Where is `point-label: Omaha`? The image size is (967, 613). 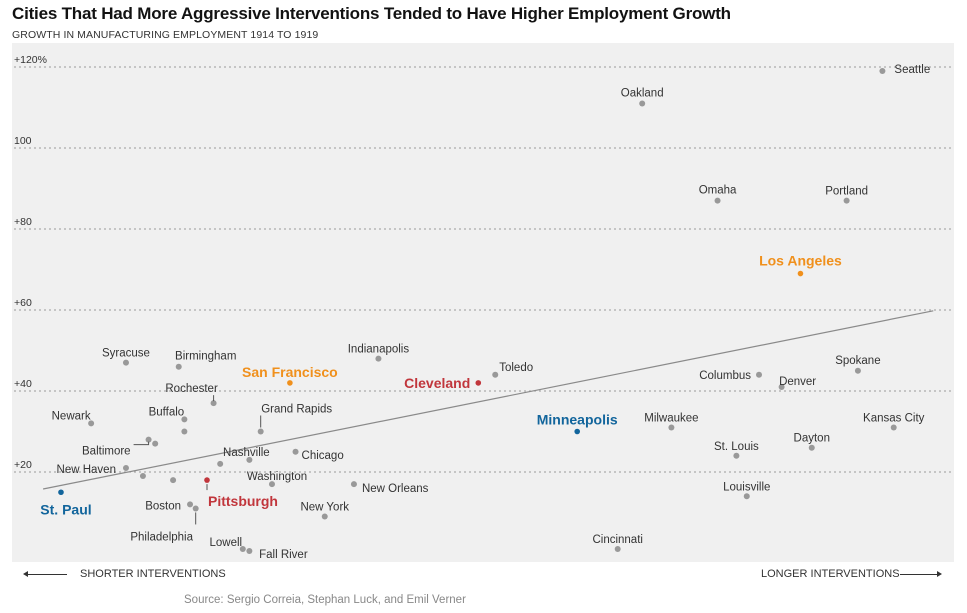
point-label: Omaha is located at coordinates (718, 191).